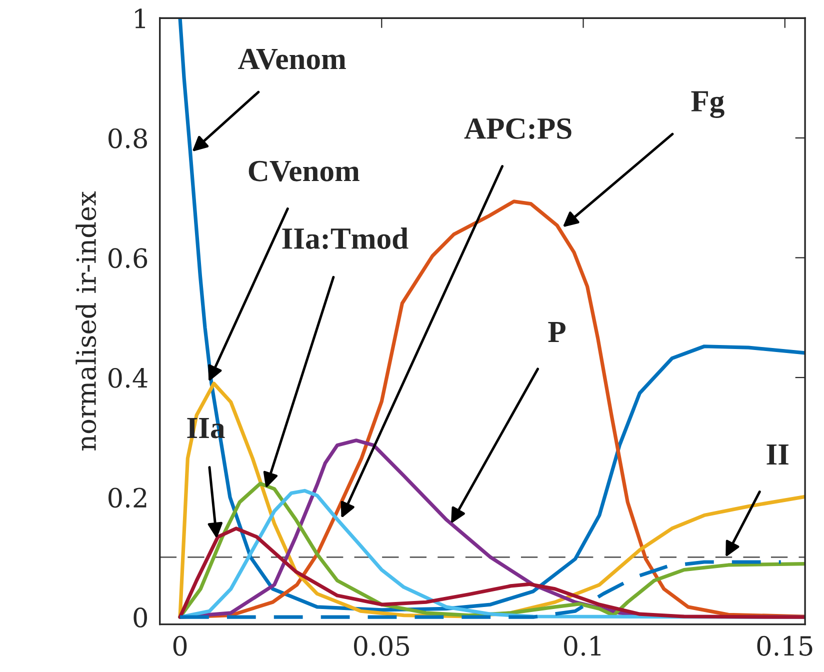 This screenshot has height=672, width=824. I want to click on annotation: AVenom, so click(292, 59).